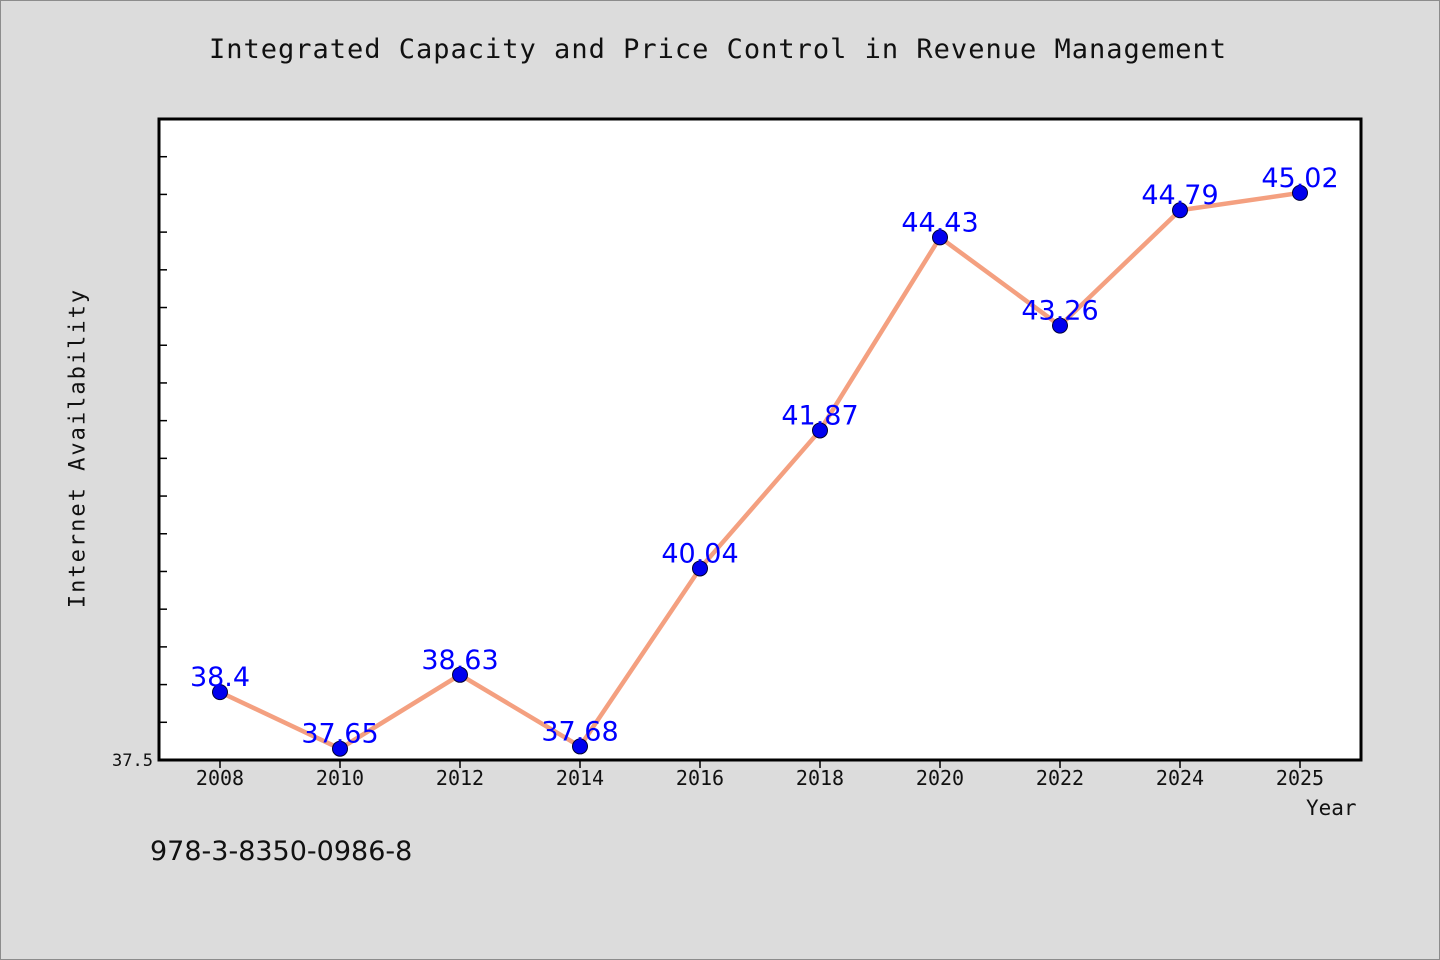 This screenshot has width=1440, height=960. Describe the element at coordinates (339, 734) in the screenshot. I see `data-label: 37.65` at that location.